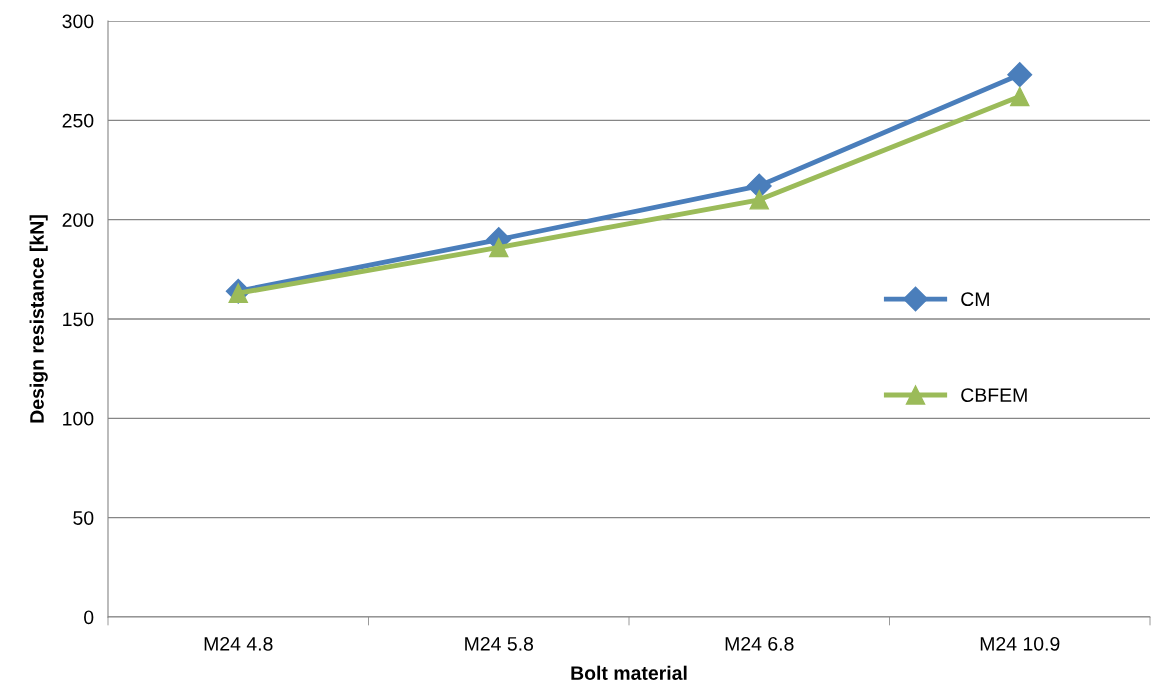 This screenshot has width=1151, height=700. I want to click on x-tick-label: M24 10.9, so click(1020, 643).